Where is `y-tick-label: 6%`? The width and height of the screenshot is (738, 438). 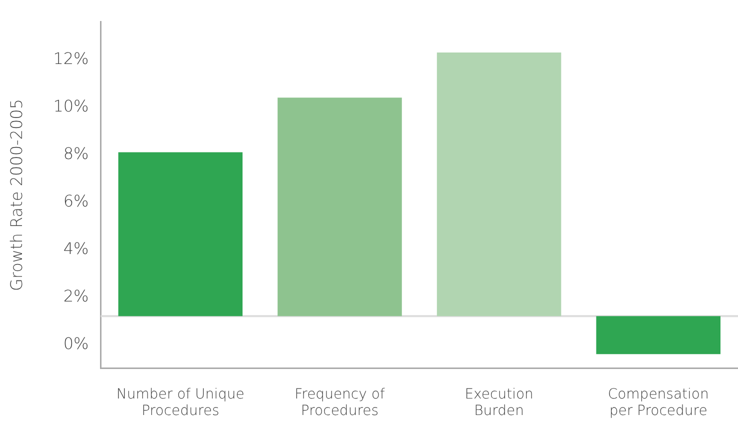
y-tick-label: 6% is located at coordinates (76, 200).